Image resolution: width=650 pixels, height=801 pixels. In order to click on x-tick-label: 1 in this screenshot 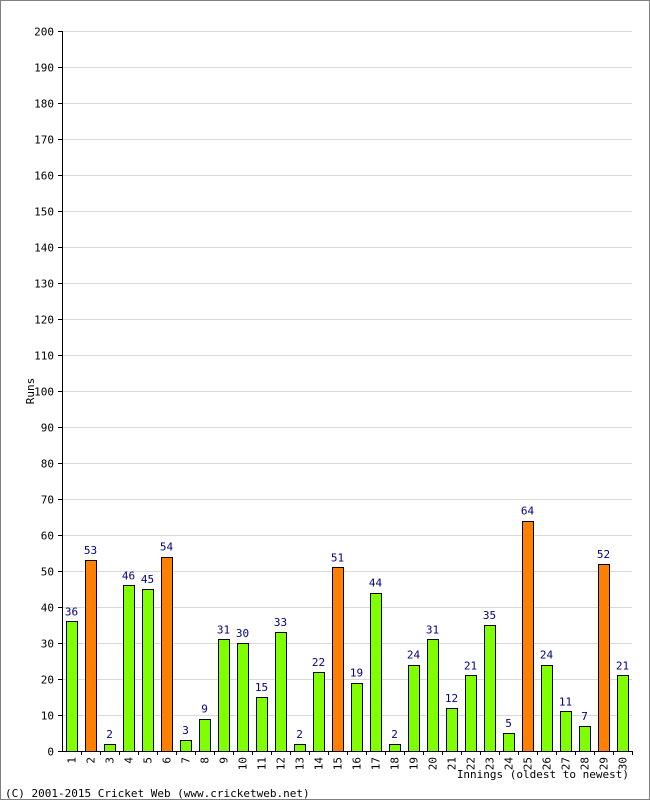, I will do `click(72, 760)`.